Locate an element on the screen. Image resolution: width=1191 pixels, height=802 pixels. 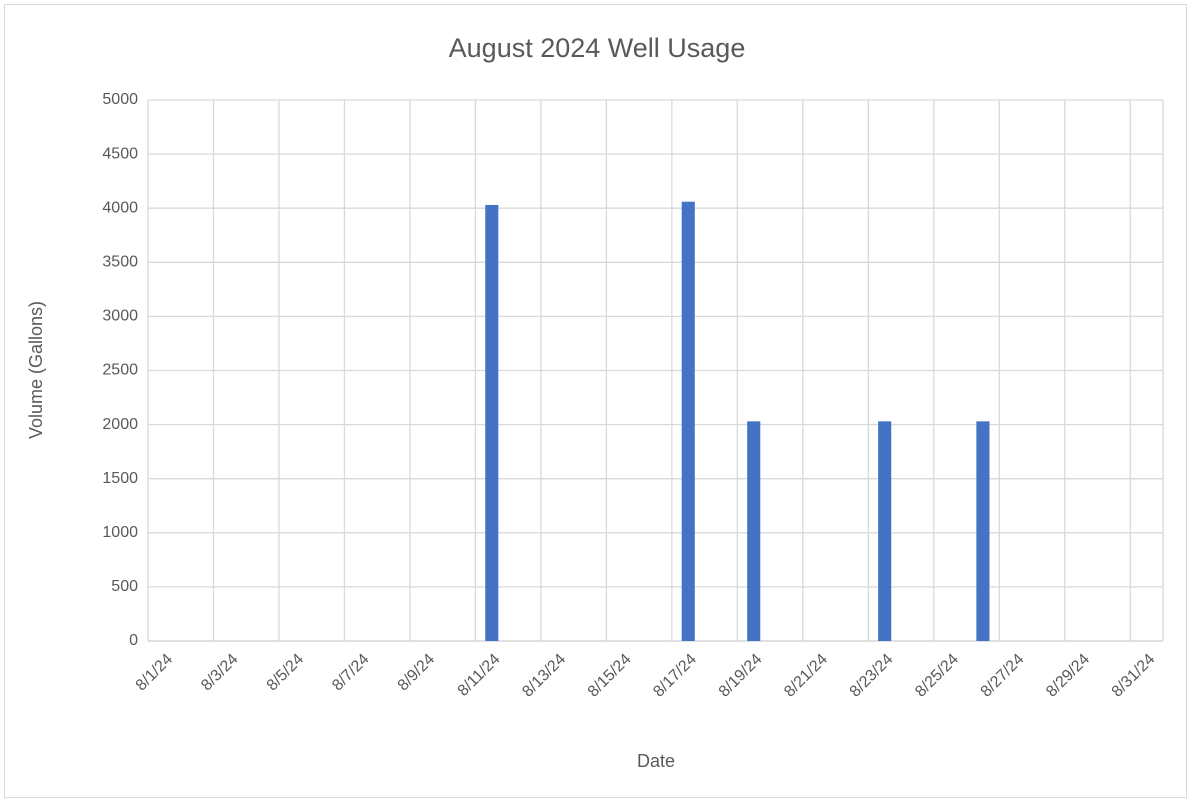
y-tick-label: 2000 is located at coordinates (120, 424).